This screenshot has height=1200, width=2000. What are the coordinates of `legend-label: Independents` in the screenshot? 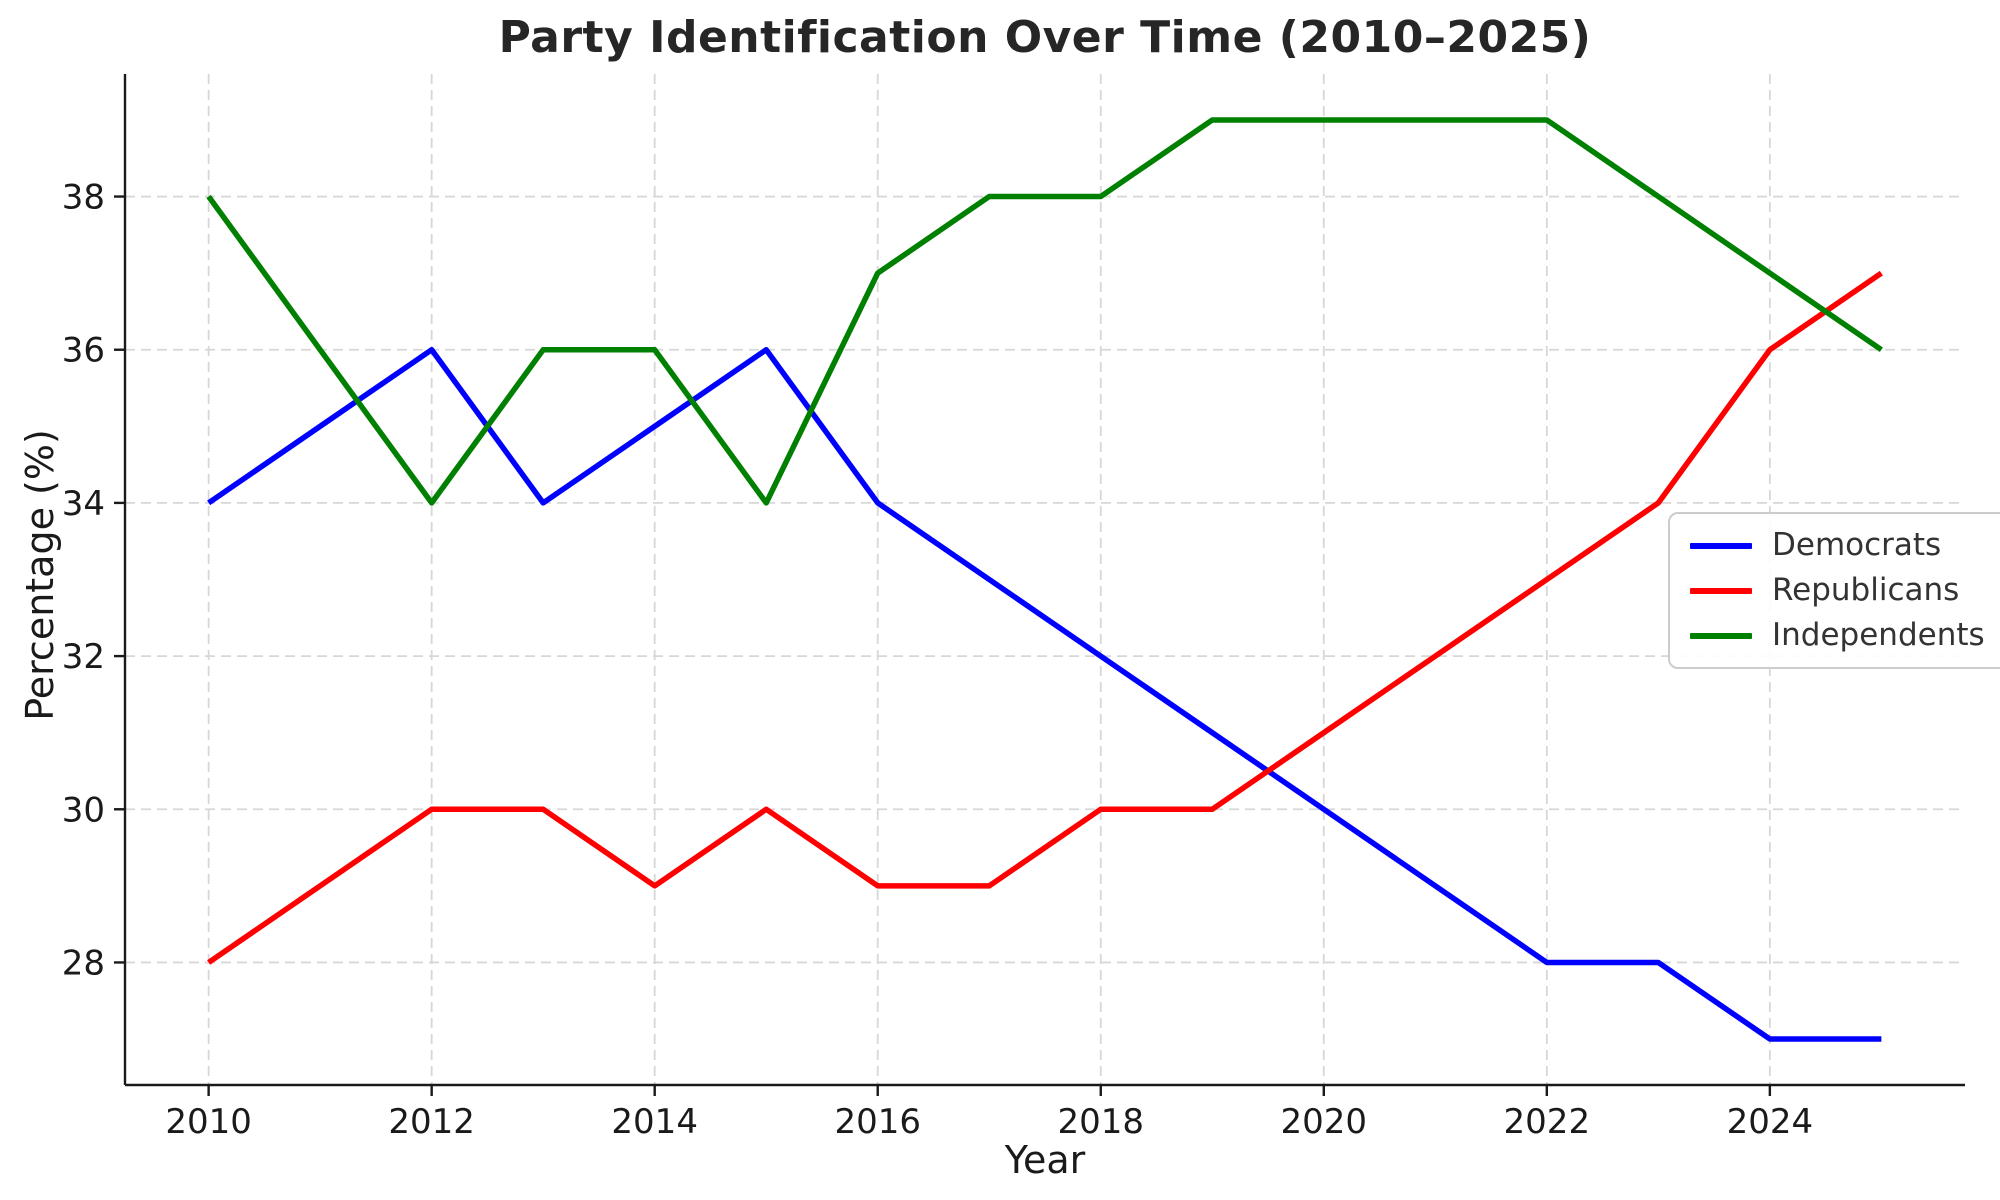 It's located at (1878, 635).